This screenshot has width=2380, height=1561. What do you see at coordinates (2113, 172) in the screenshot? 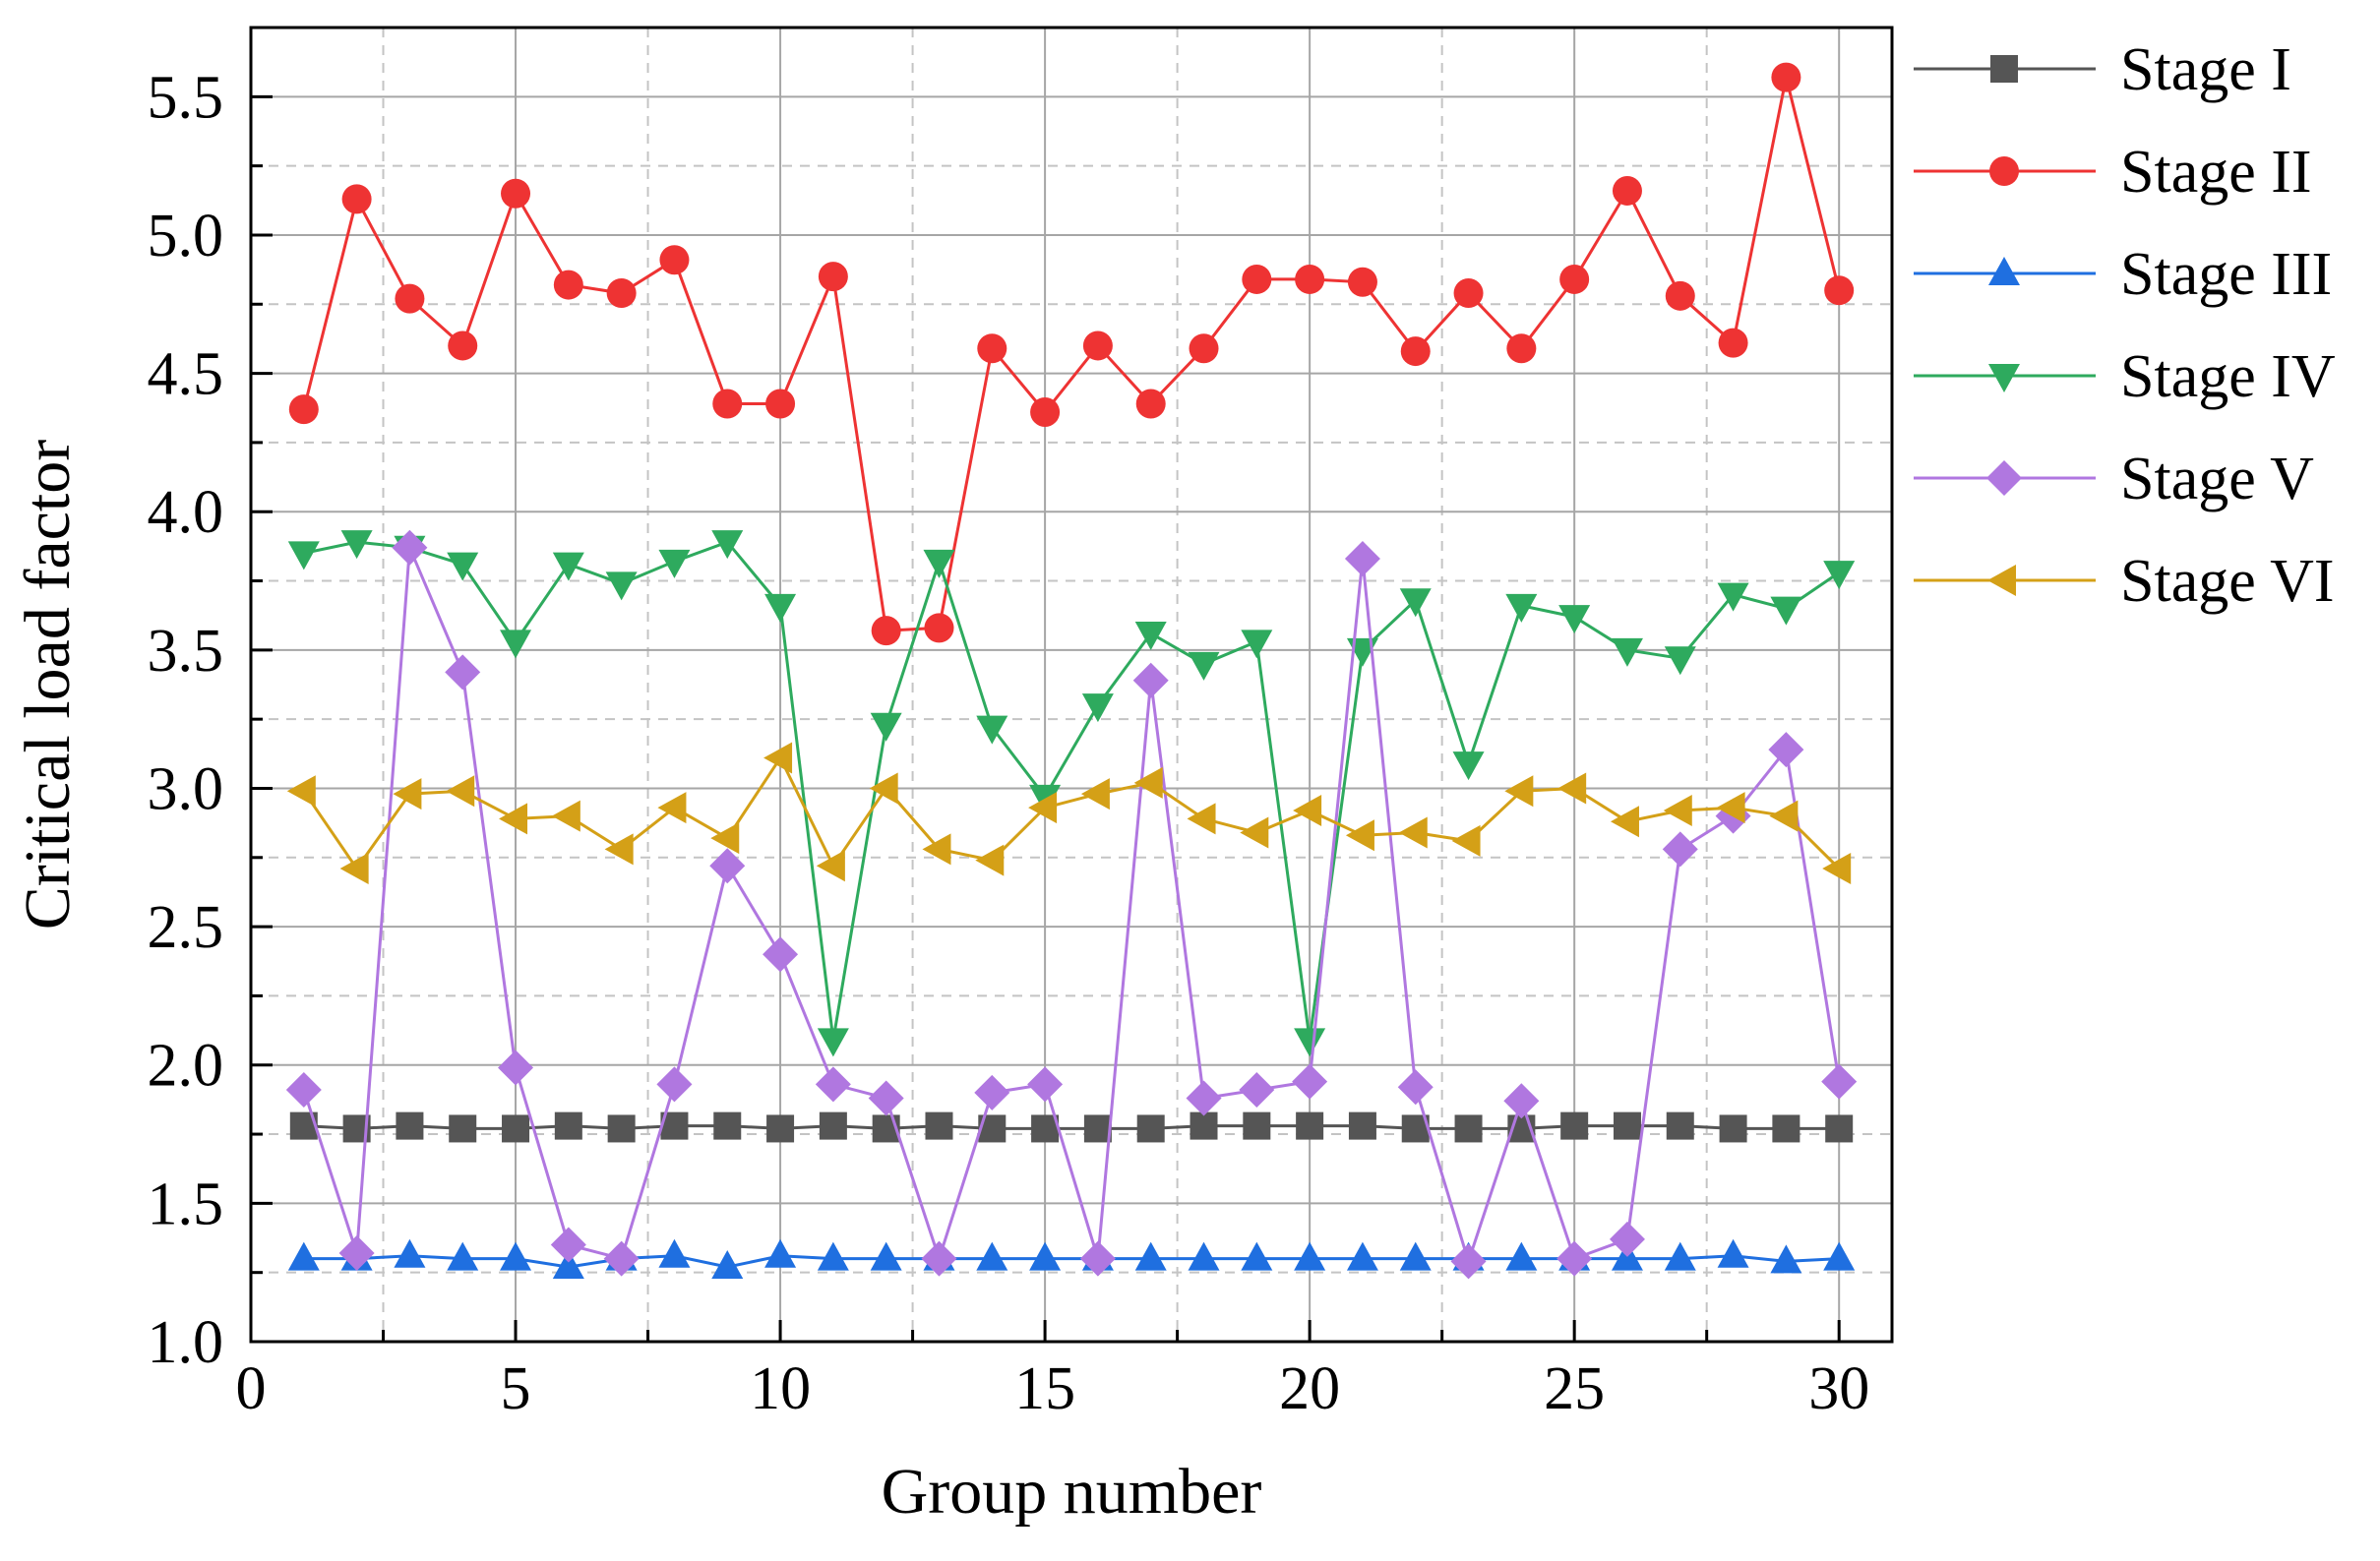
I see `legend-item-stage-ii: Stage II` at bounding box center [2113, 172].